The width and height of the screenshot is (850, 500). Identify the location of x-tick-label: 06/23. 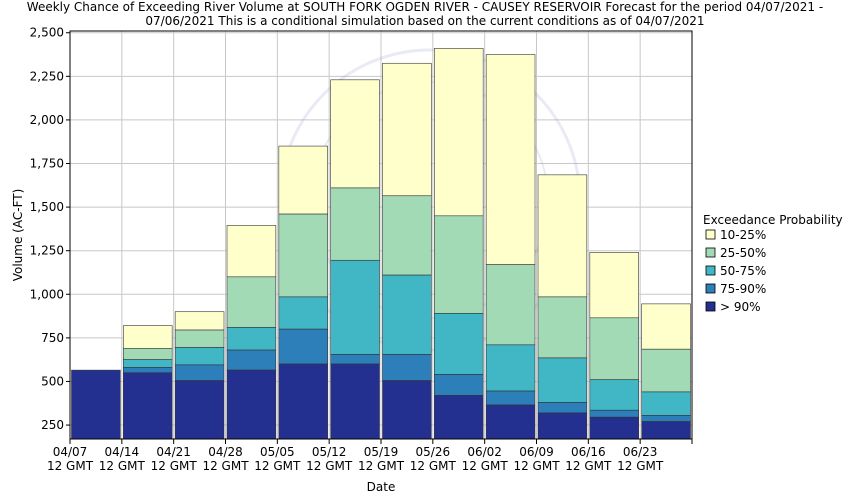
(640, 452).